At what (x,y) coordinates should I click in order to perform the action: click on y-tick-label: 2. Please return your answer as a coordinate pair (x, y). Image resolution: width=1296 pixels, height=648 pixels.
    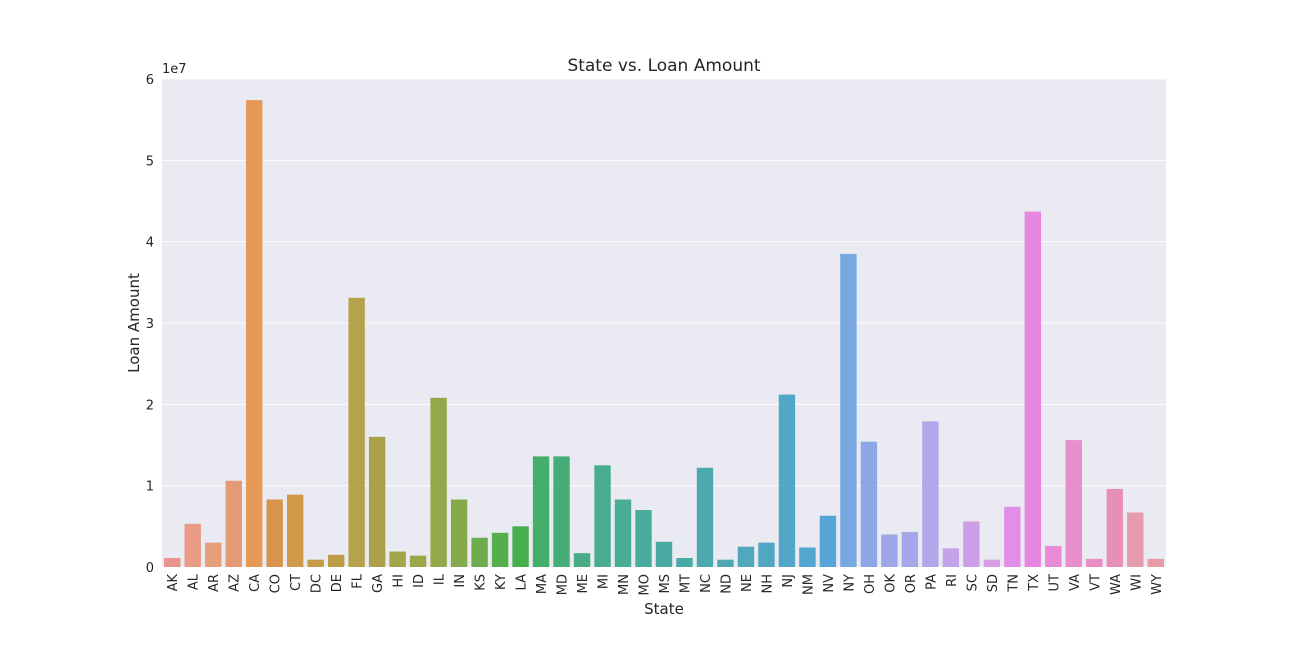
    Looking at the image, I should click on (150, 405).